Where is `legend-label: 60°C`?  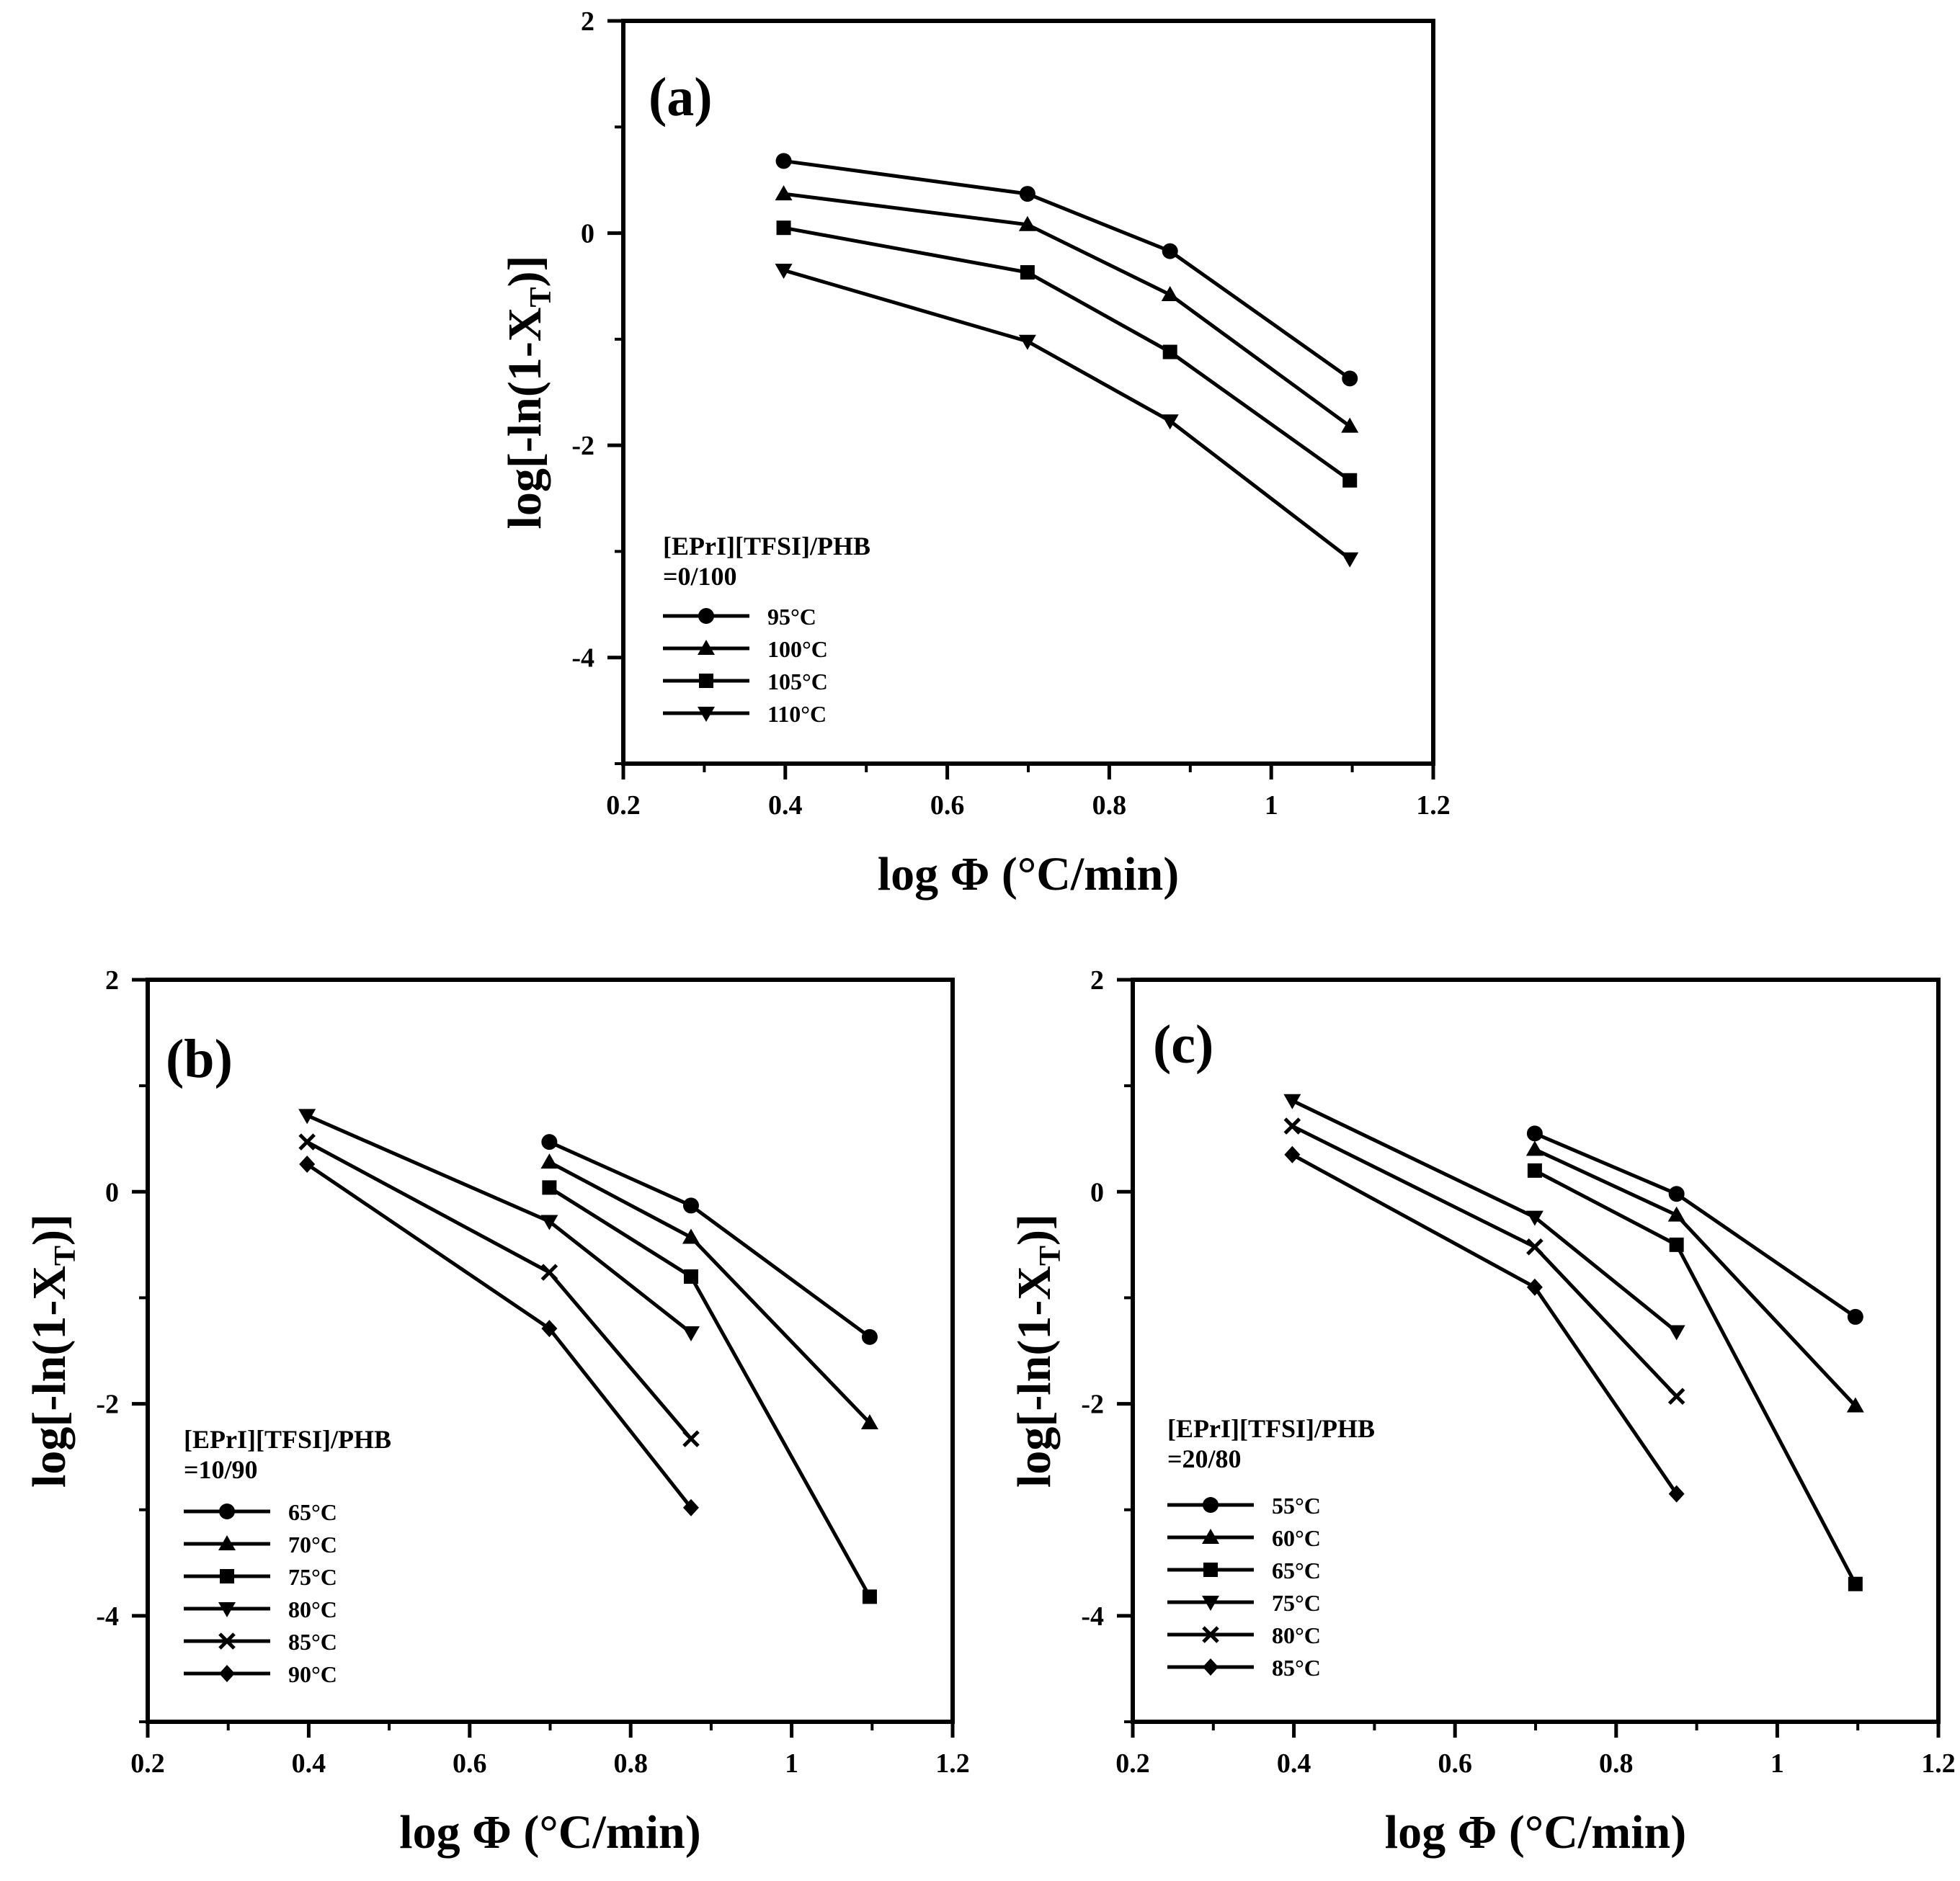
legend-label: 60°C is located at coordinates (1296, 1538).